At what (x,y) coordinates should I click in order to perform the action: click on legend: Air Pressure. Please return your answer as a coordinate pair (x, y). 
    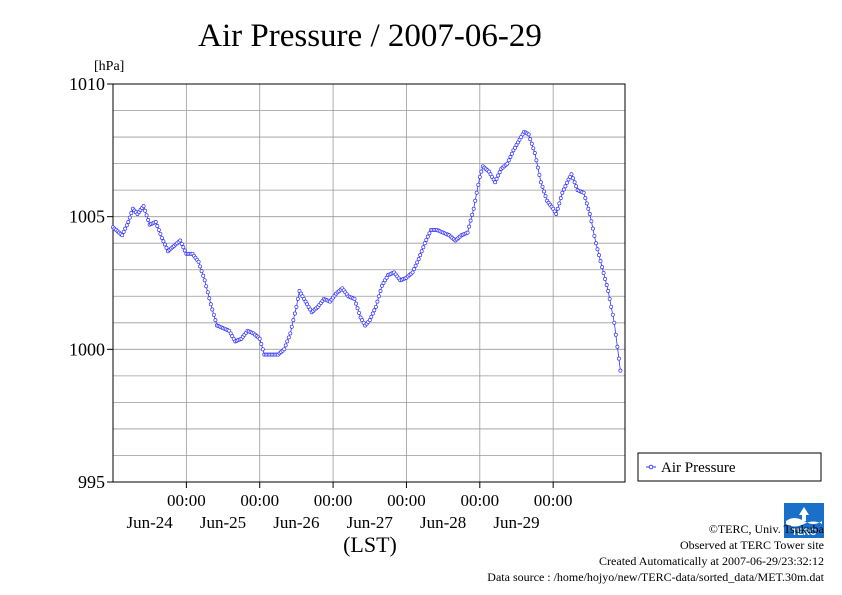
    Looking at the image, I should click on (729, 467).